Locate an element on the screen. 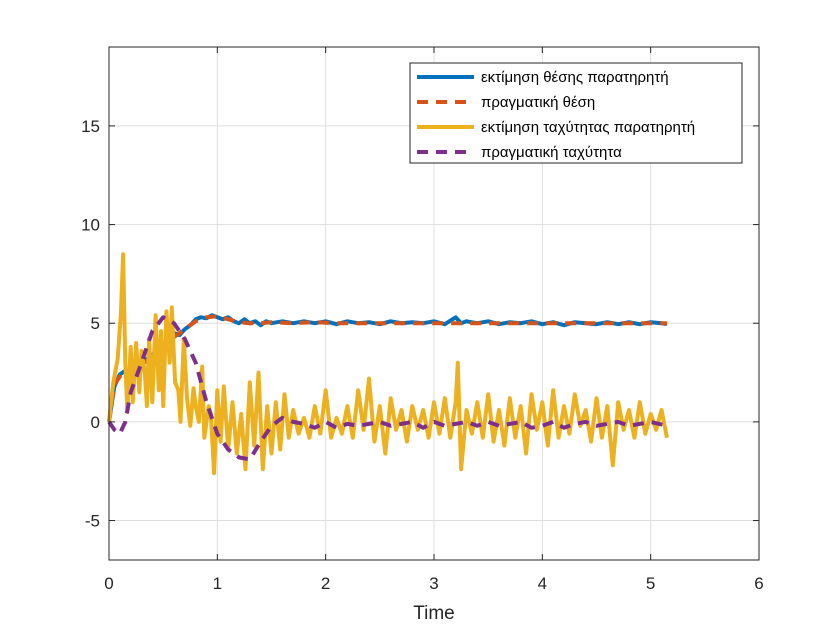 Image resolution: width=840 pixels, height=630 pixels. x-tick-label: 2 is located at coordinates (325, 583).